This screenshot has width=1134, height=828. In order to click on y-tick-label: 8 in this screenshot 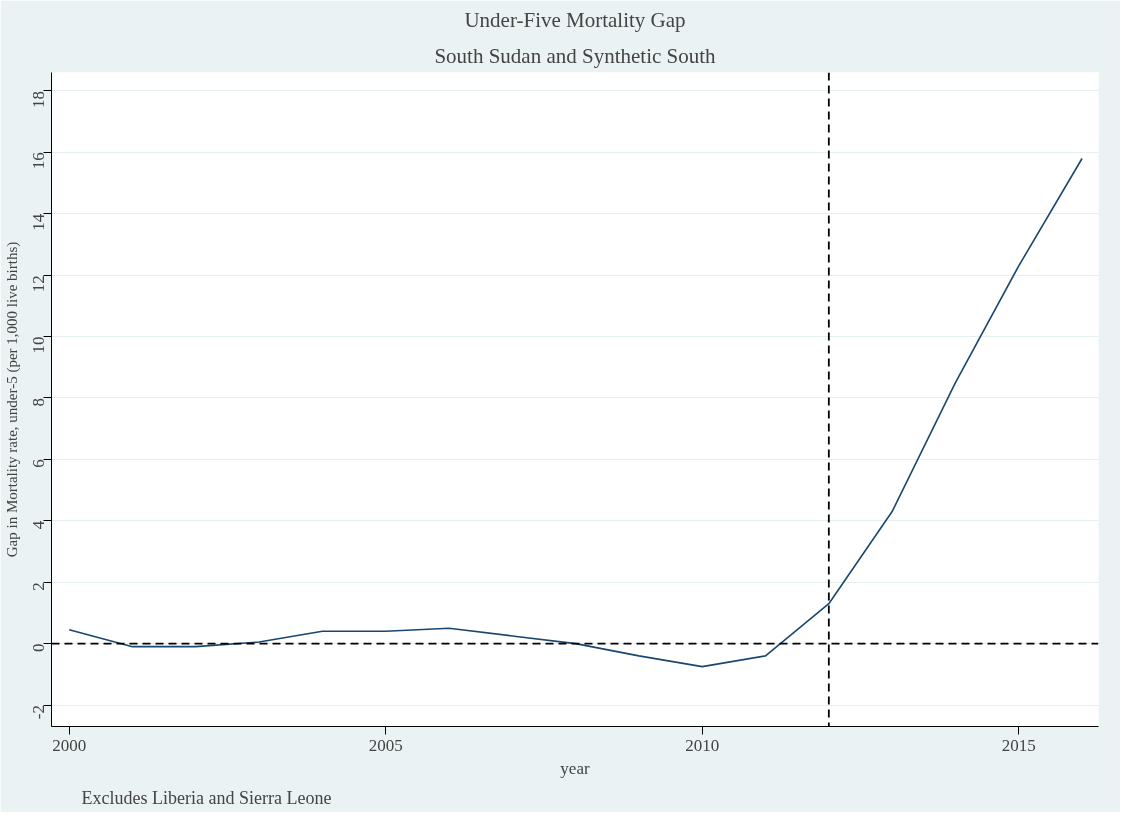, I will do `click(38, 402)`.